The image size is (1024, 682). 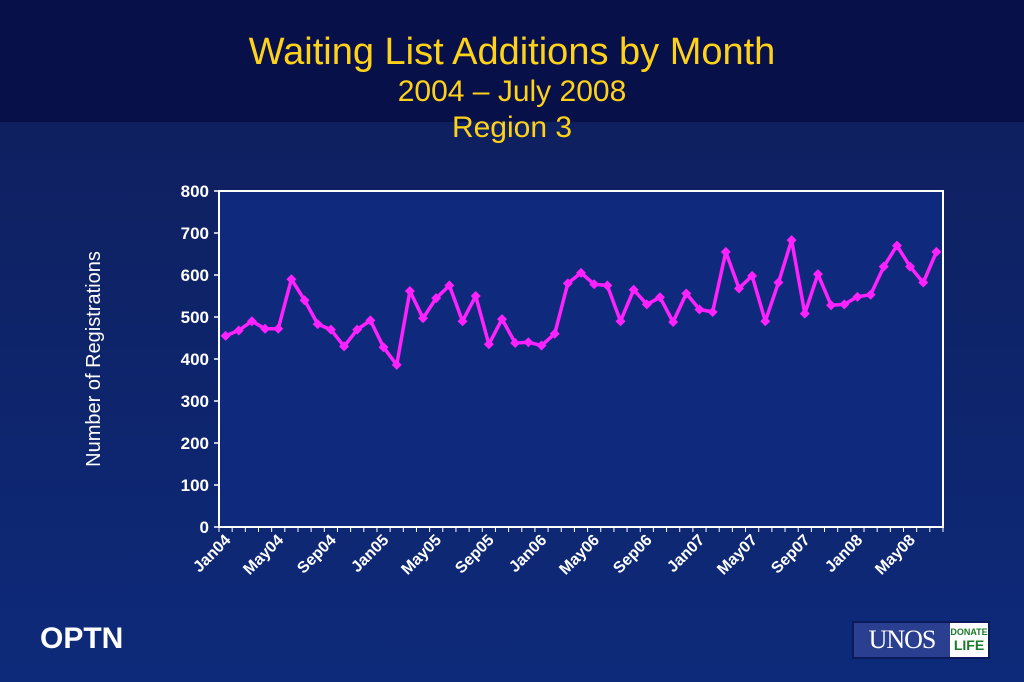 What do you see at coordinates (82, 638) in the screenshot?
I see `optn-brand: OPTN` at bounding box center [82, 638].